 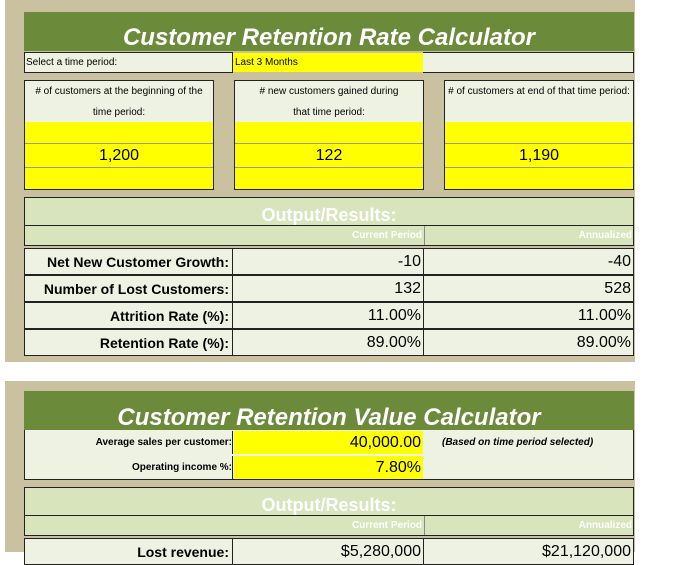 What do you see at coordinates (328, 261) in the screenshot?
I see `net-new-growth-current: -10` at bounding box center [328, 261].